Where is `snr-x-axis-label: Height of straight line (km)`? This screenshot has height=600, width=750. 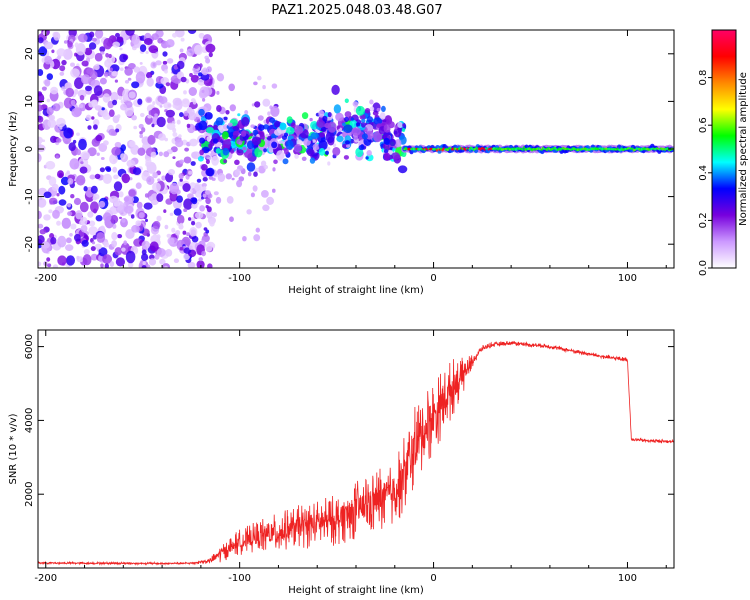
snr-x-axis-label: Height of straight line (km) is located at coordinates (356, 590).